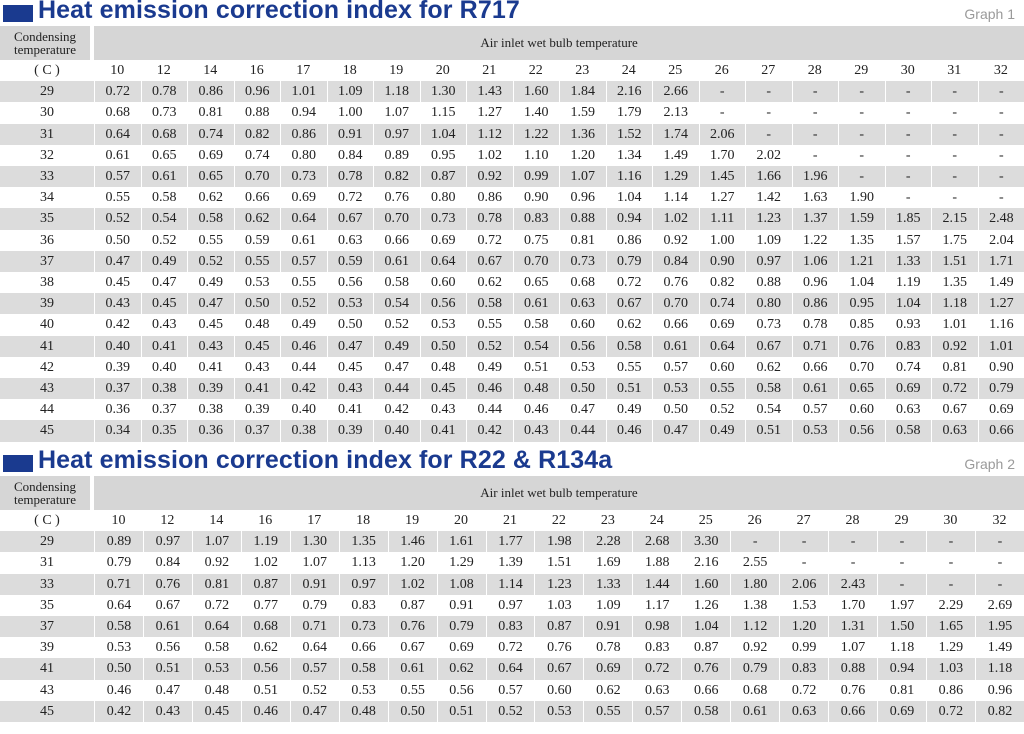  Describe the element at coordinates (349, 155) in the screenshot. I see `value-cell: 0.84` at that location.